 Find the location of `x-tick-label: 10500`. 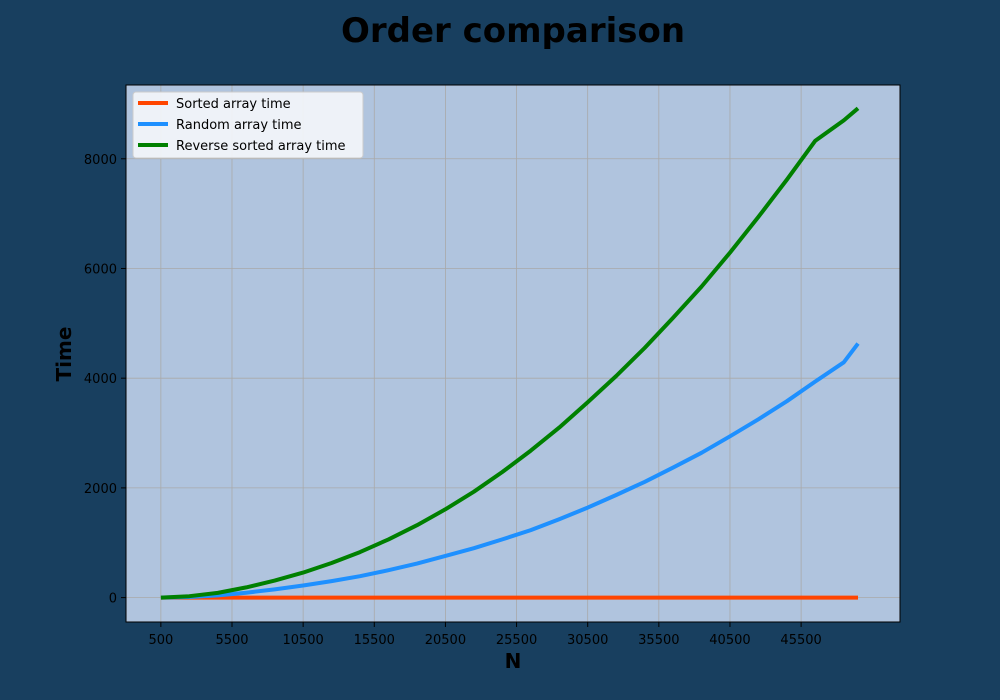

x-tick-label: 10500 is located at coordinates (302, 640).